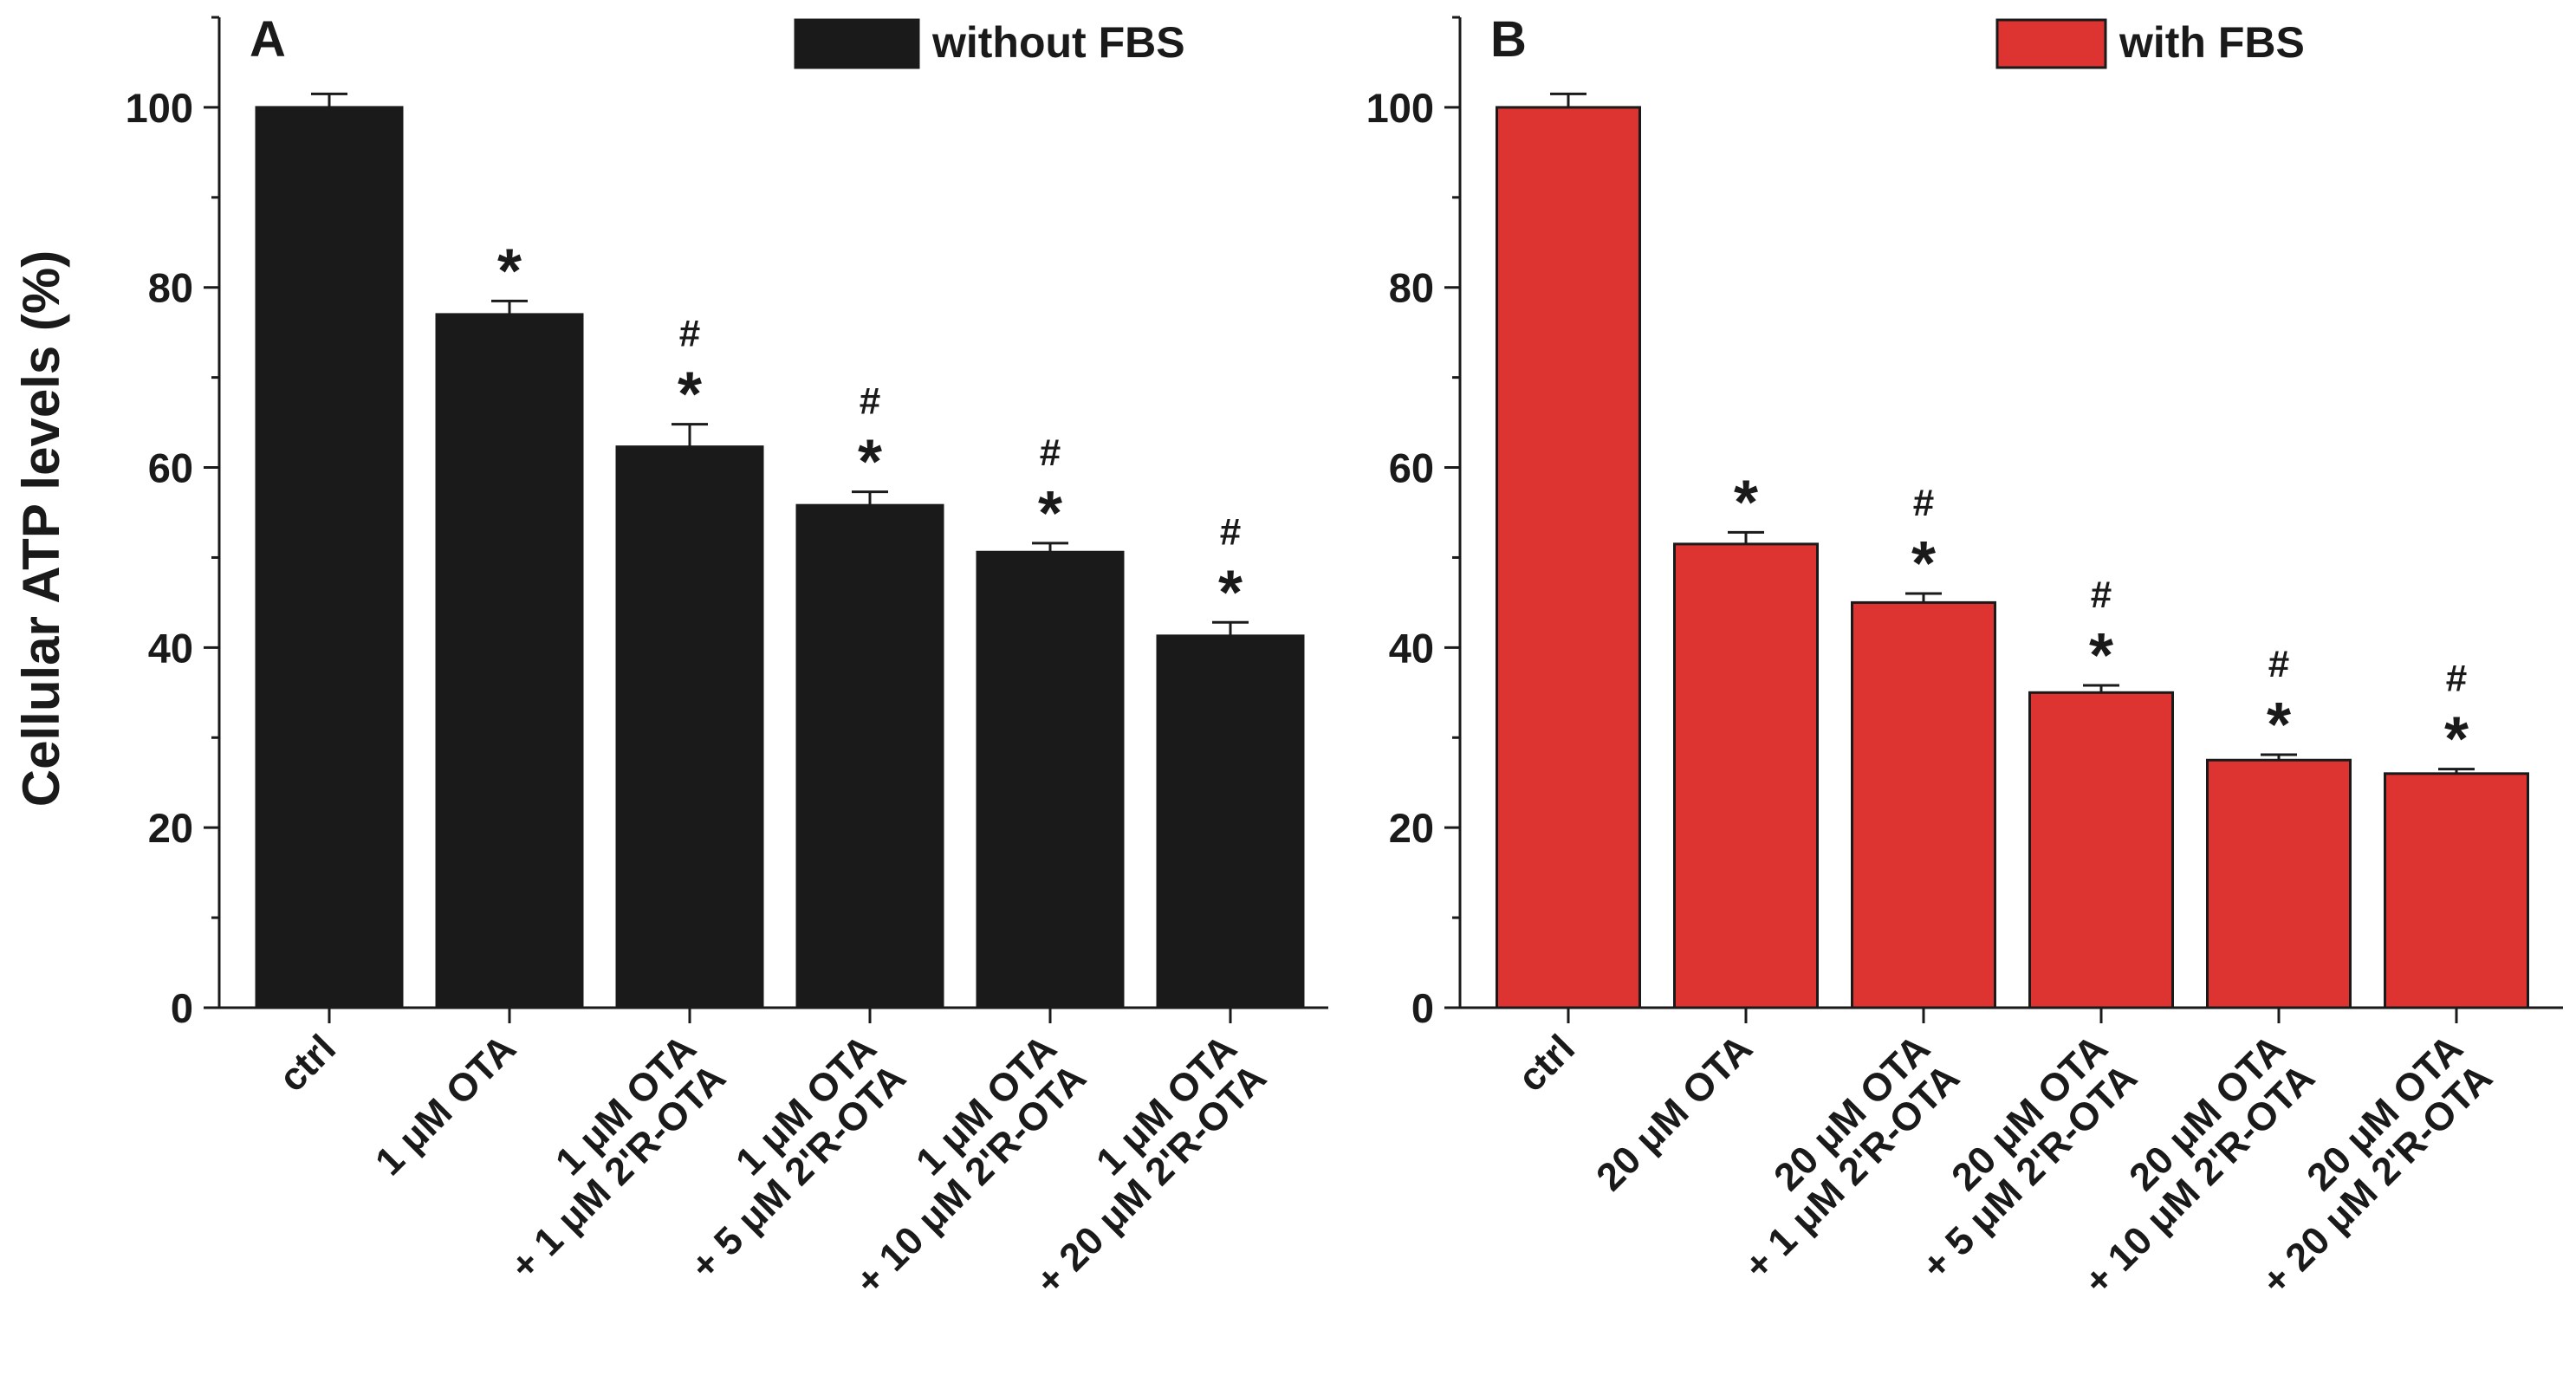 This screenshot has width=2576, height=1382. I want to click on panel-label: B, so click(1509, 39).